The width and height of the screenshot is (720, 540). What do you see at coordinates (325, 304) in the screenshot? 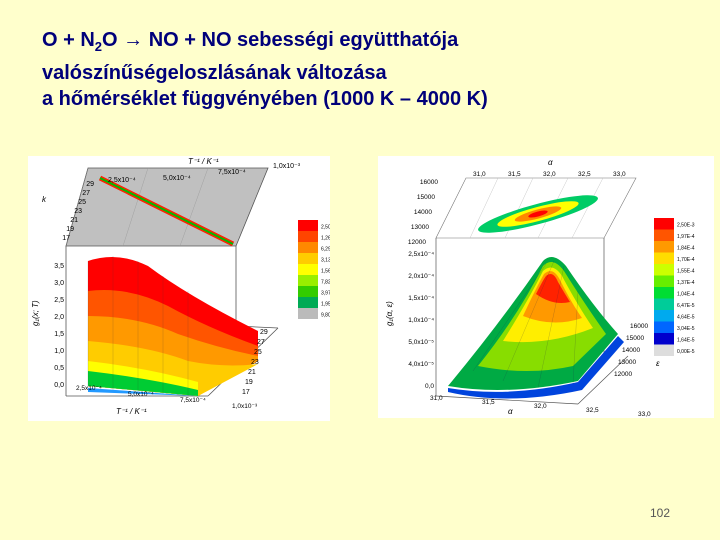
I see `left-legend-label: 1,95E-2` at bounding box center [325, 304].